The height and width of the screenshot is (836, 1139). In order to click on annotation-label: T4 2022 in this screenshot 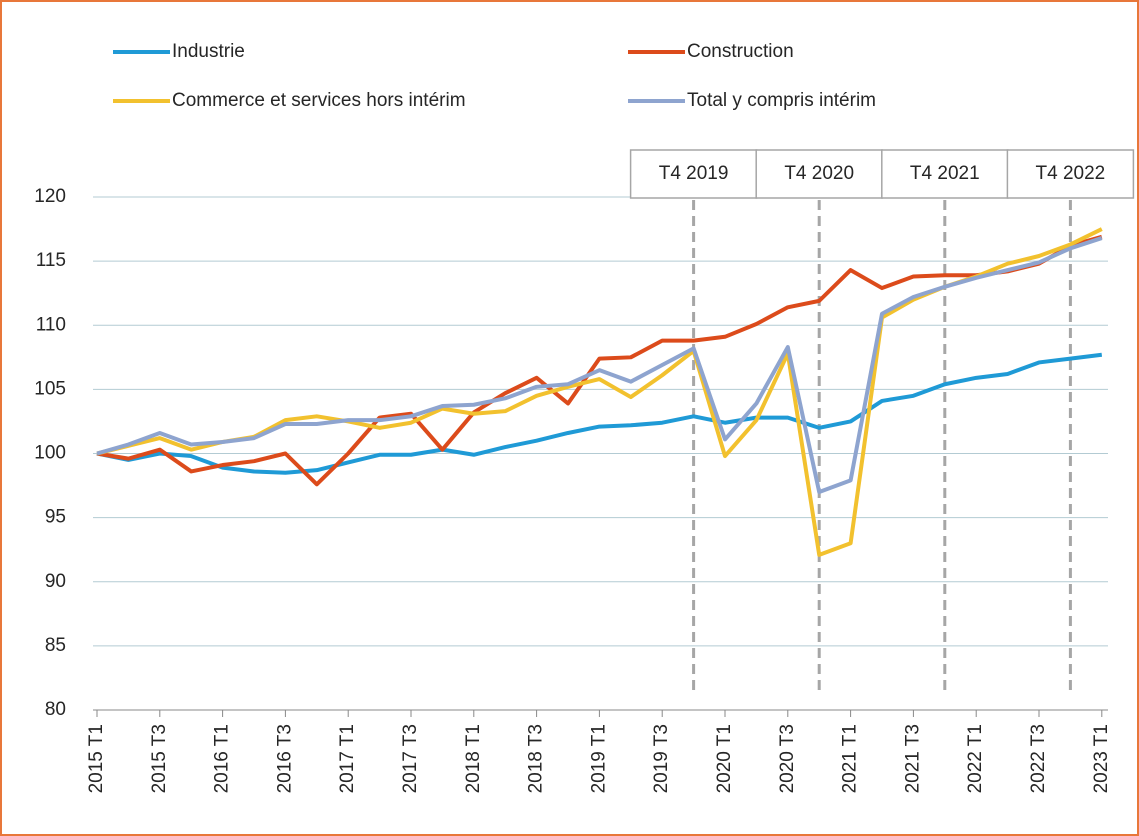, I will do `click(1071, 173)`.